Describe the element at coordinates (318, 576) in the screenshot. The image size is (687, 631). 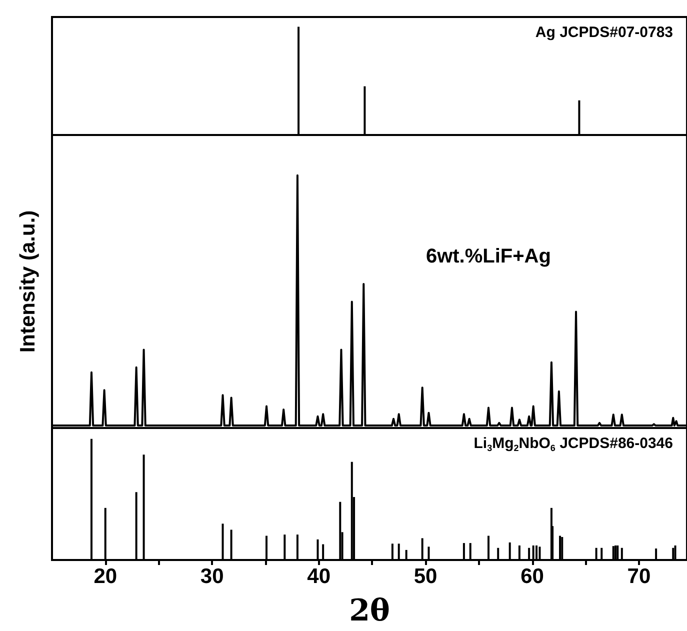
I see `x-tick-label: 40` at that location.